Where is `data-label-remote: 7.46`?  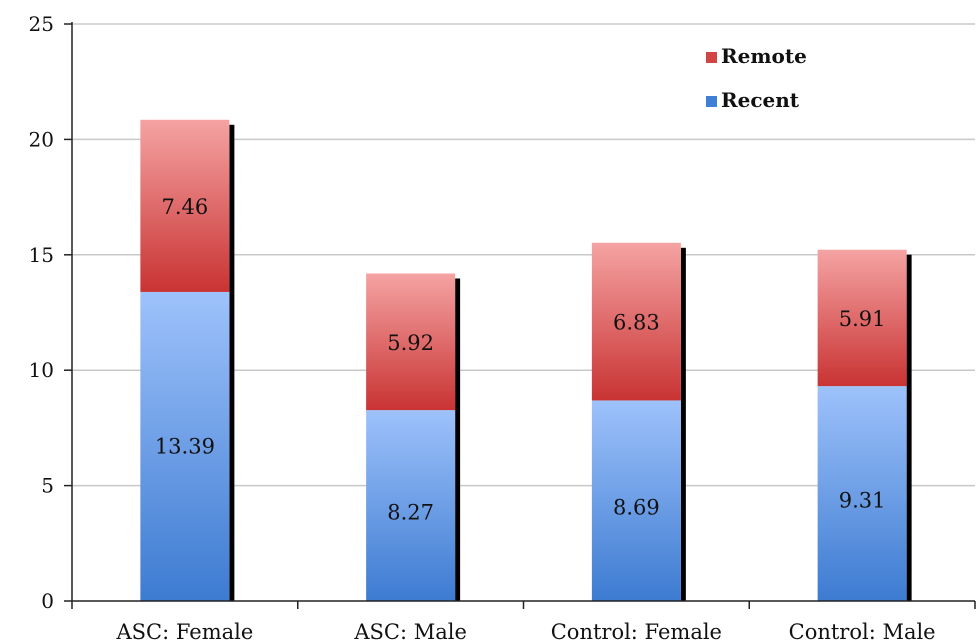
data-label-remote: 7.46 is located at coordinates (184, 207).